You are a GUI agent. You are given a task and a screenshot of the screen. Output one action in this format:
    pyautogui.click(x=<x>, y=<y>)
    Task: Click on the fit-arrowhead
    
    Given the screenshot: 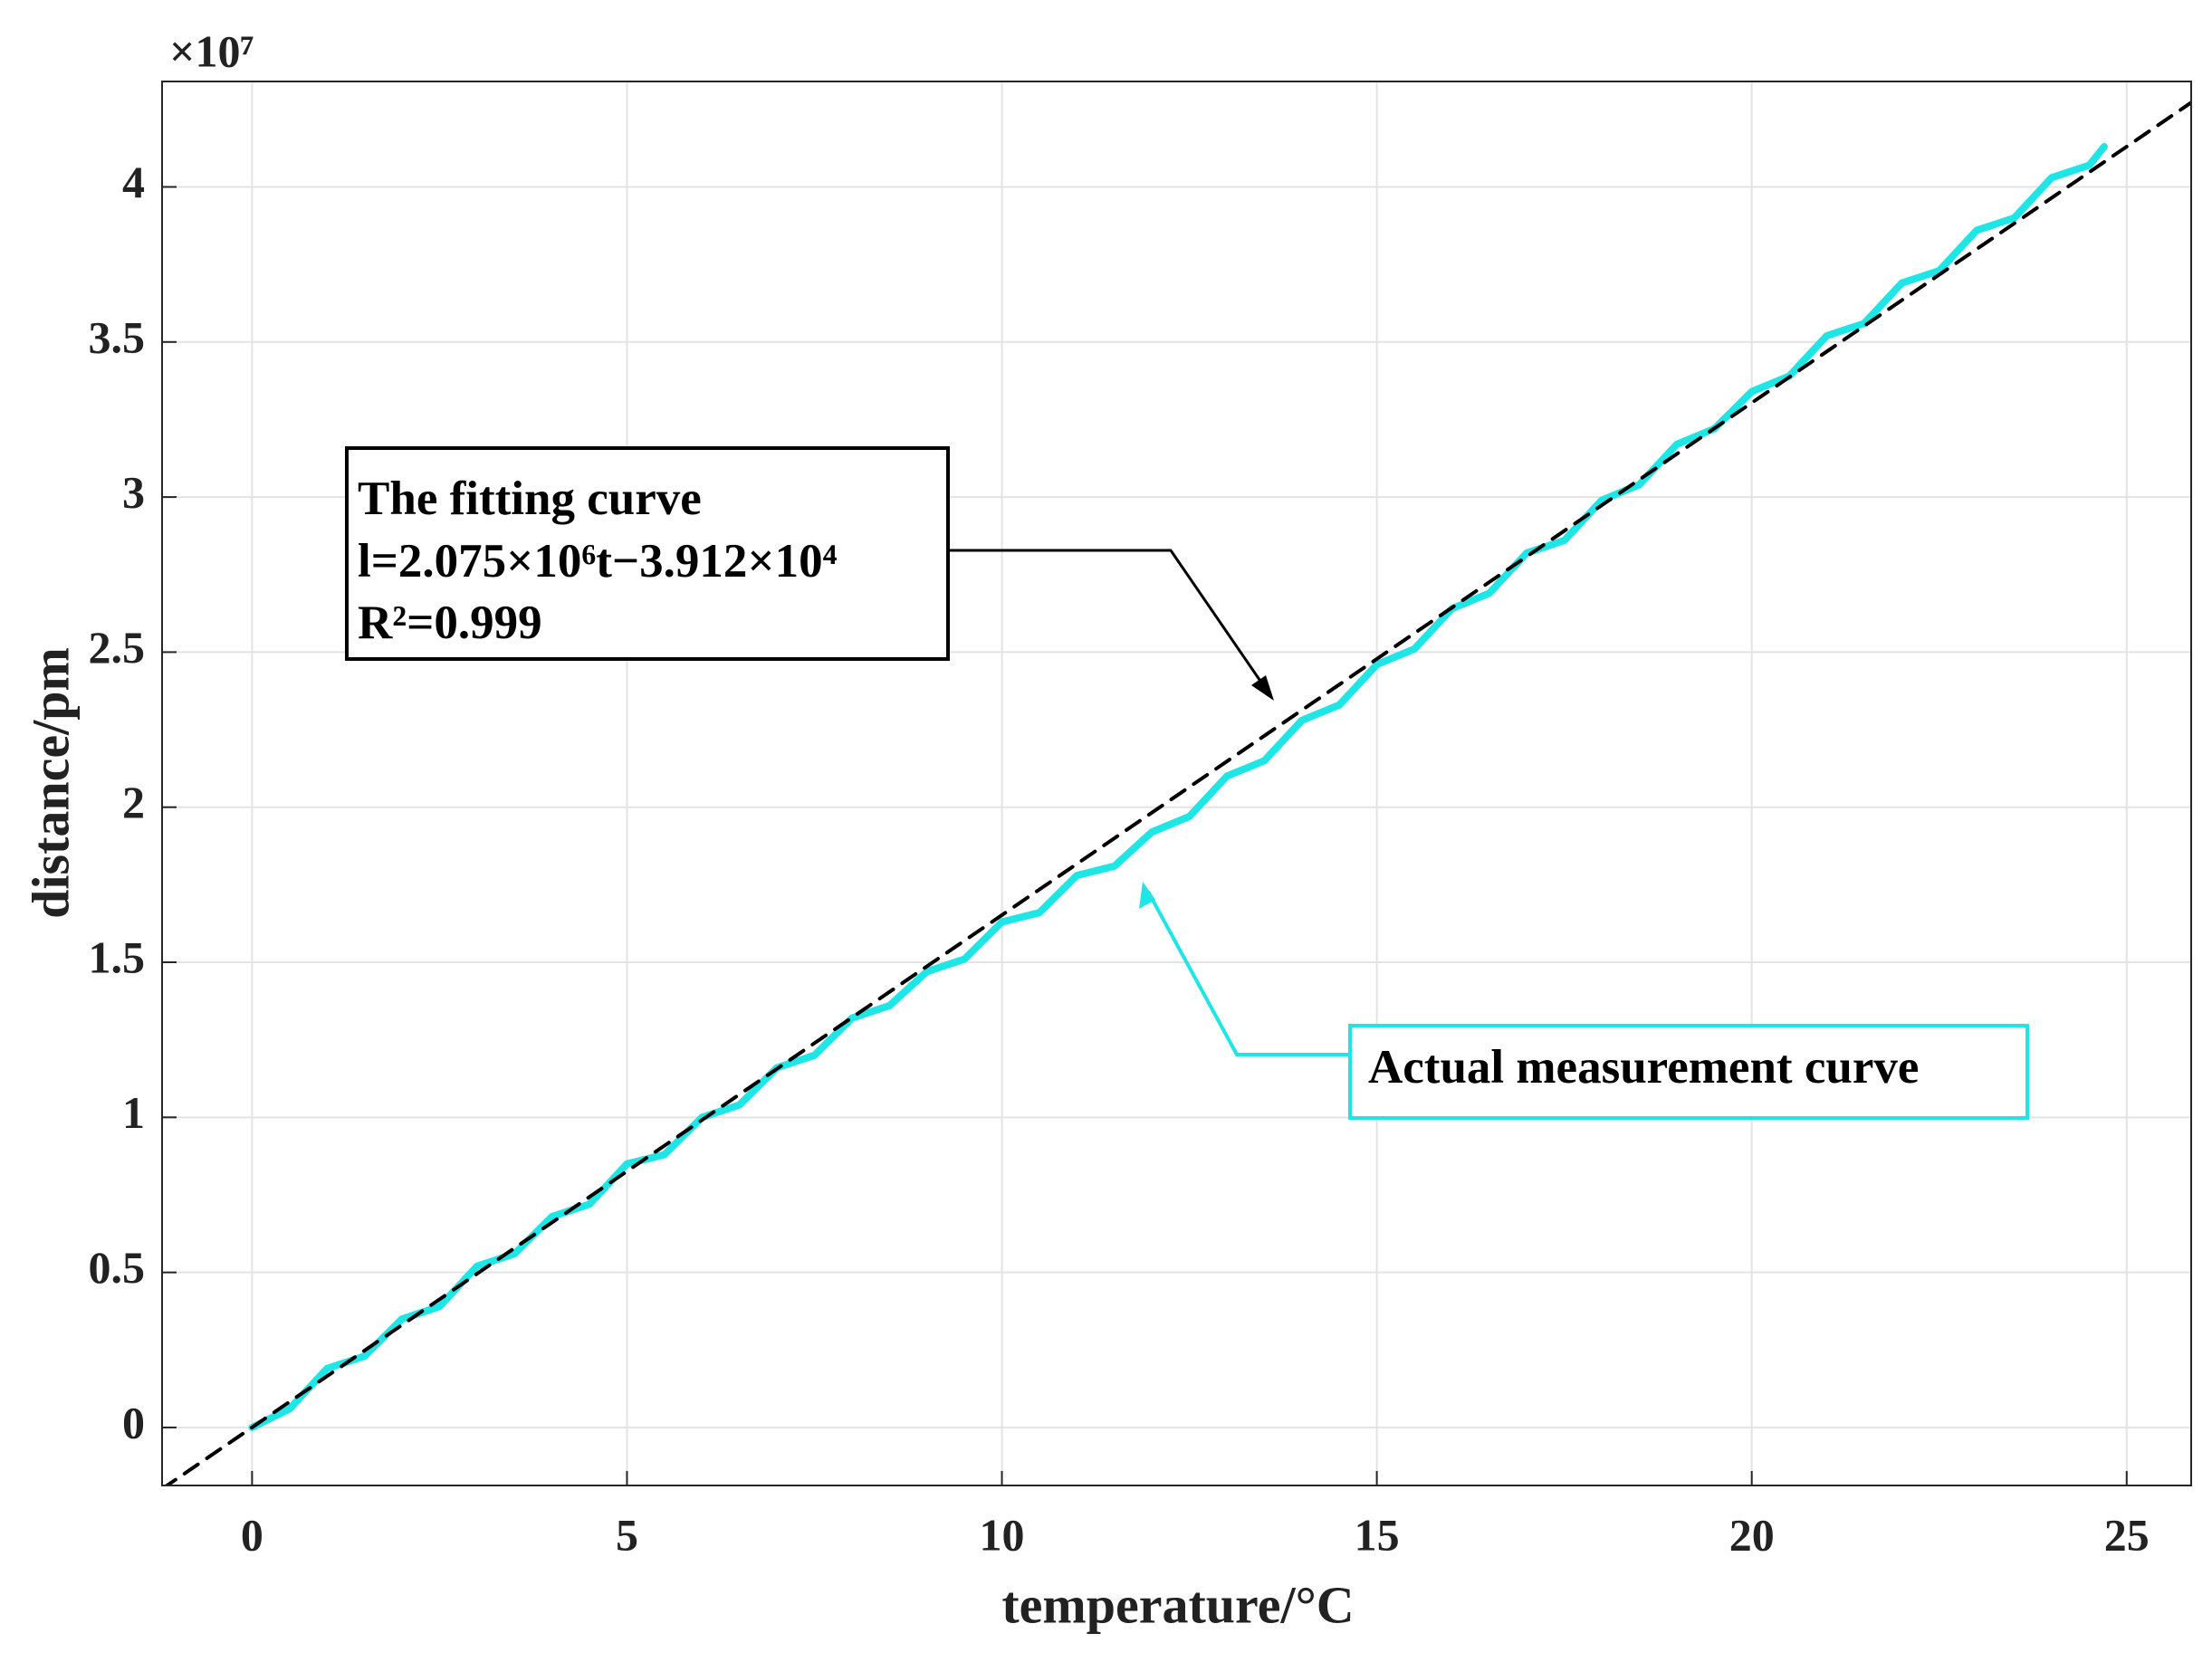 What is the action you would take?
    pyautogui.click(x=1262, y=688)
    